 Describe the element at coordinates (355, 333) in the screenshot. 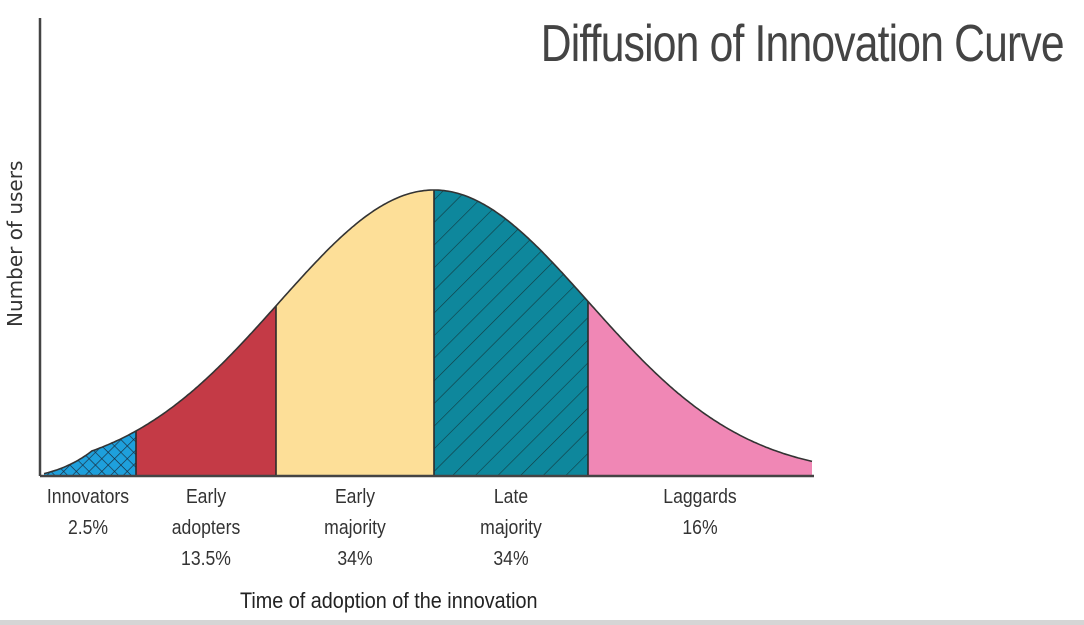

I see `segment-early-majority` at that location.